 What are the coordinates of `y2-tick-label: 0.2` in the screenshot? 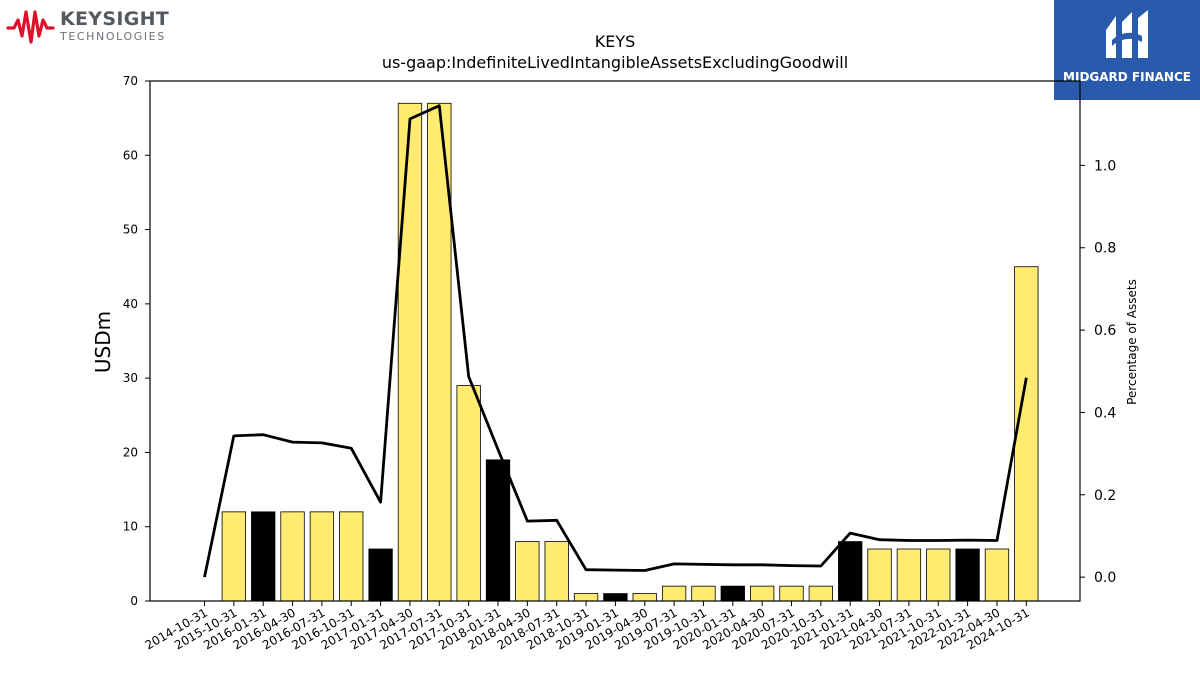 It's located at (1105, 496).